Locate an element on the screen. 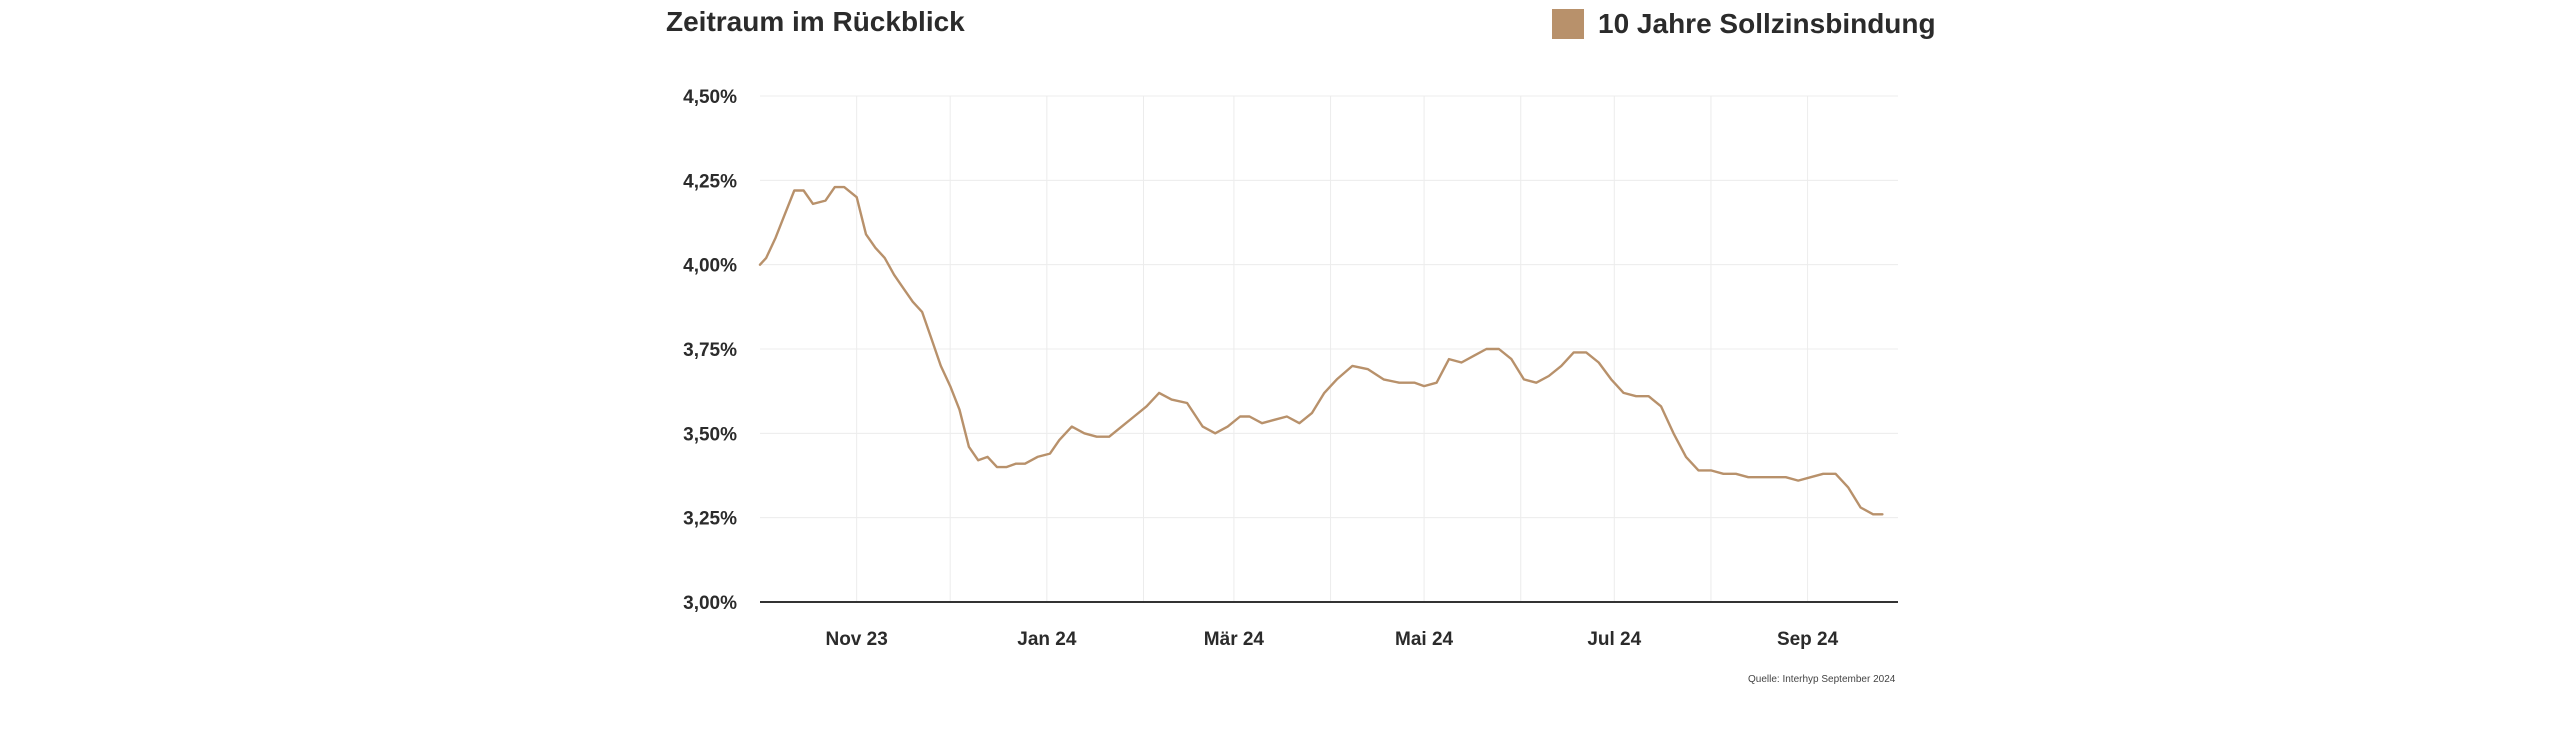 This screenshot has height=732, width=2560. y-tick-label: 4,25% is located at coordinates (710, 181).